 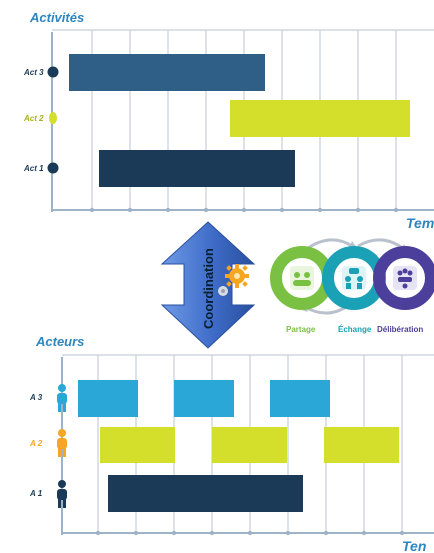 I want to click on step-label-deliberation: Délibération, so click(x=400, y=329).